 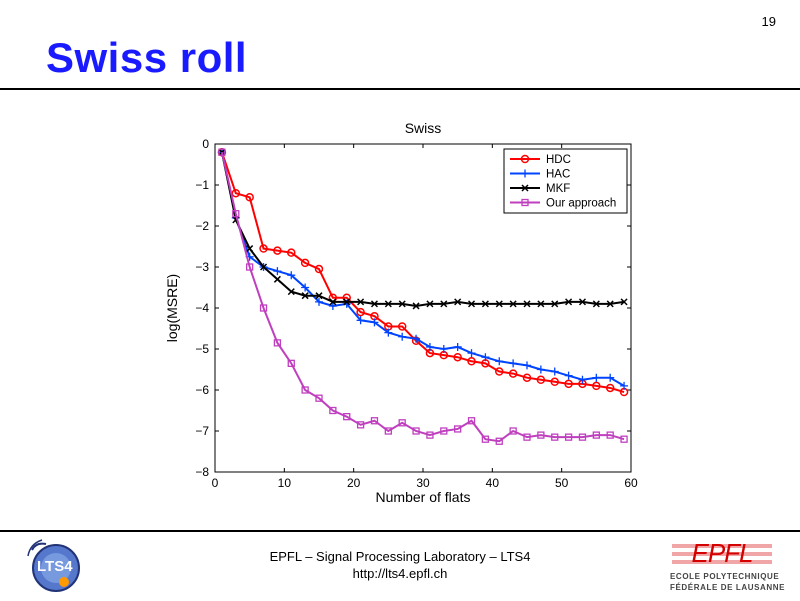 What do you see at coordinates (147, 57) in the screenshot?
I see `slide-title: Swiss roll` at bounding box center [147, 57].